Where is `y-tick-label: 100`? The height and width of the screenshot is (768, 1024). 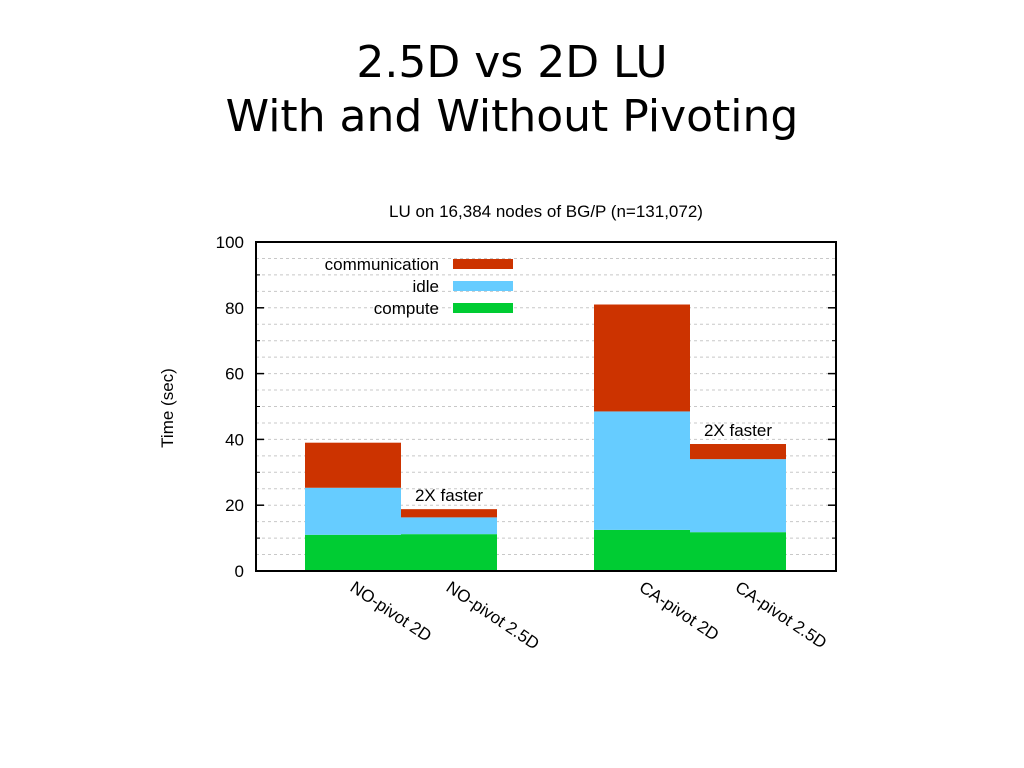 y-tick-label: 100 is located at coordinates (230, 242).